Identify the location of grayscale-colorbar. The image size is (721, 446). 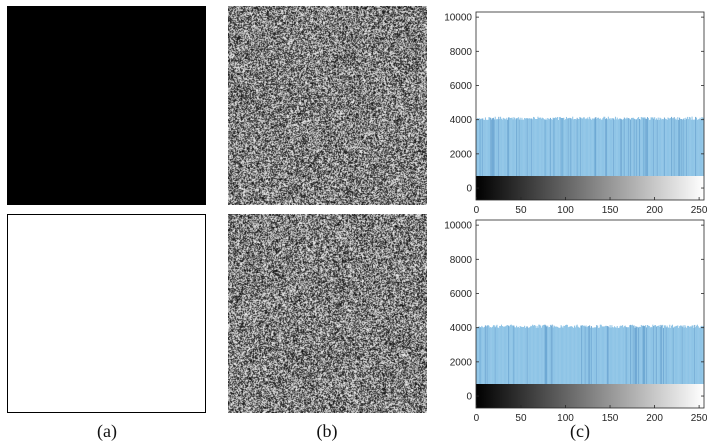
(590, 396).